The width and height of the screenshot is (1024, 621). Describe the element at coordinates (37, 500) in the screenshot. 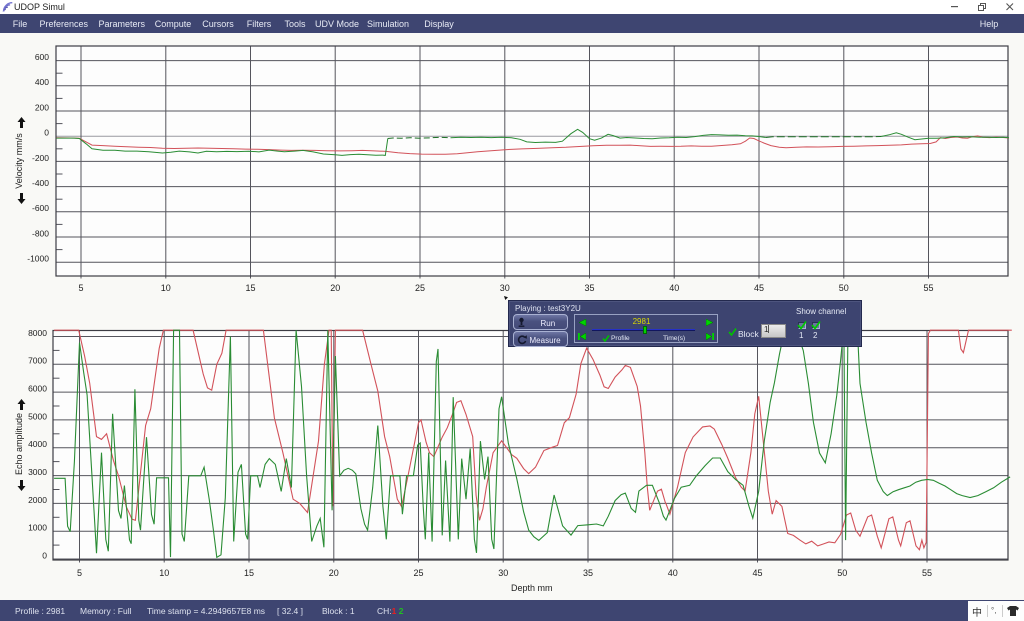

I see `svg-text: 2000` at that location.